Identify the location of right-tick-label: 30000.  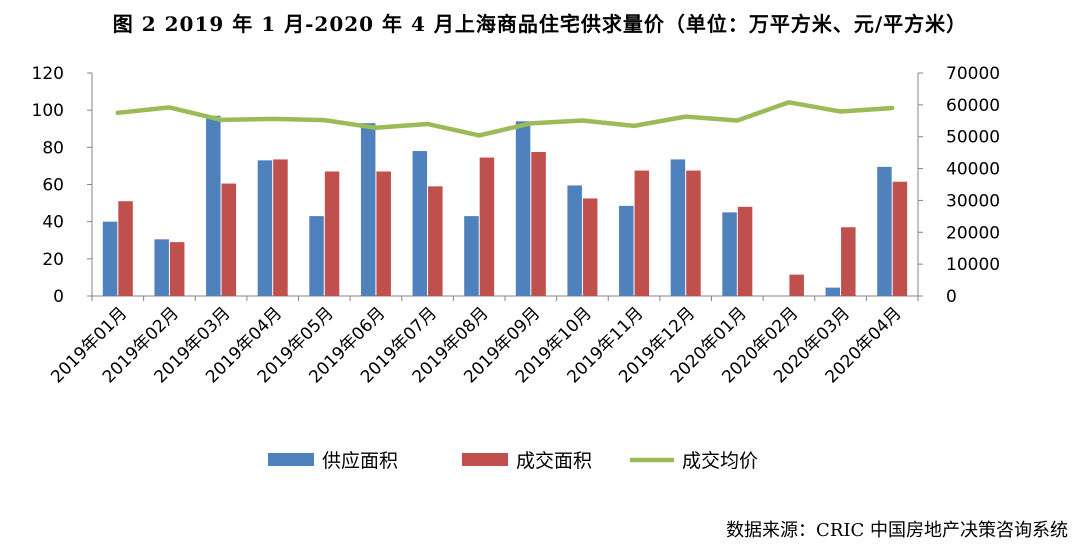
(973, 201).